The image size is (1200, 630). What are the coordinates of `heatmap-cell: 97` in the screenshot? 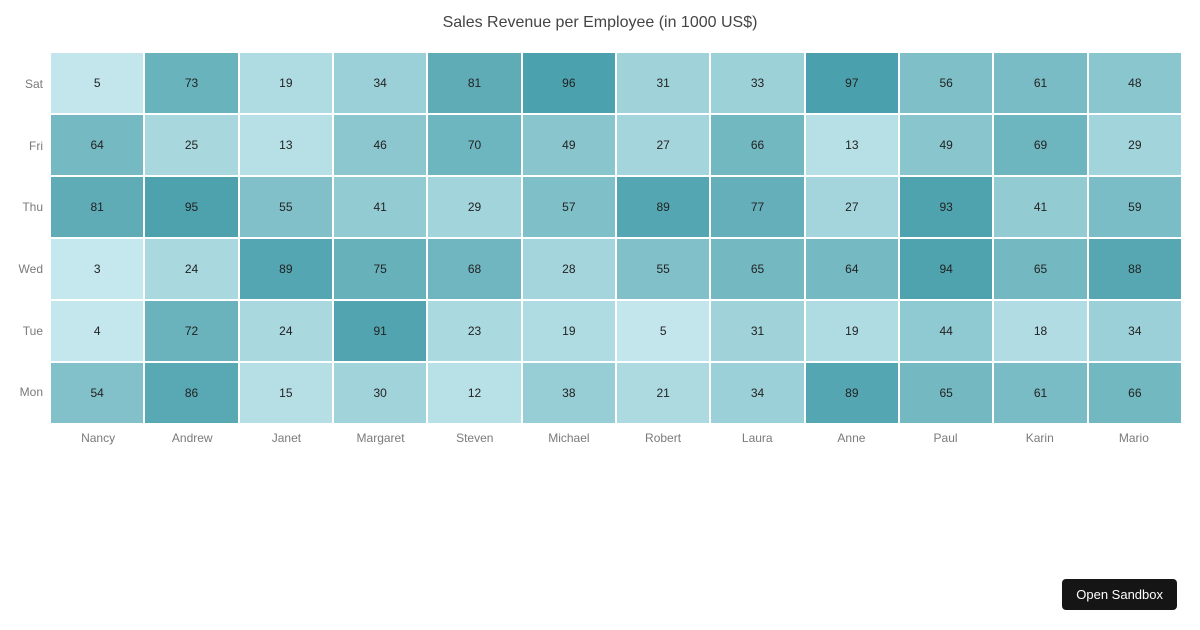 It's located at (851, 83).